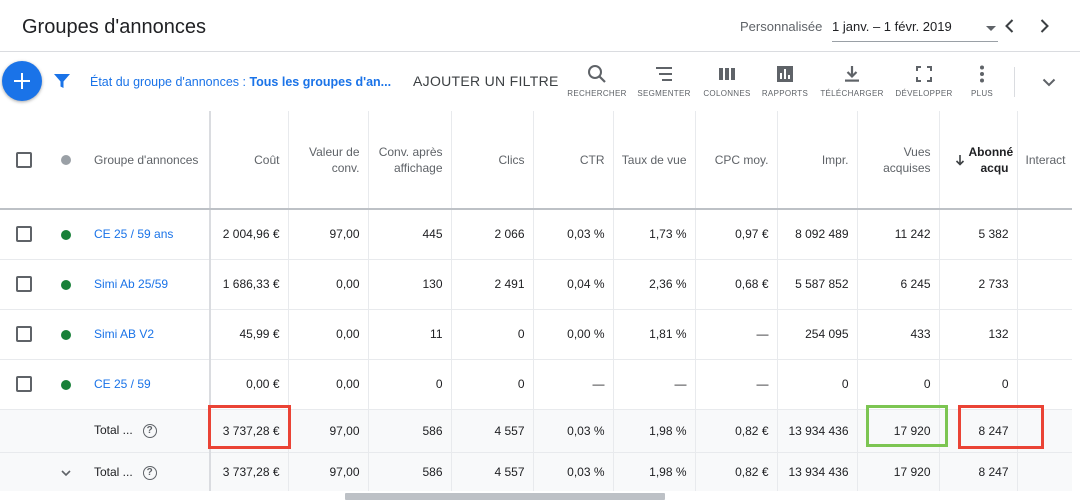  Describe the element at coordinates (249, 431) in the screenshot. I see `total-cost: 3 737,28 €` at that location.